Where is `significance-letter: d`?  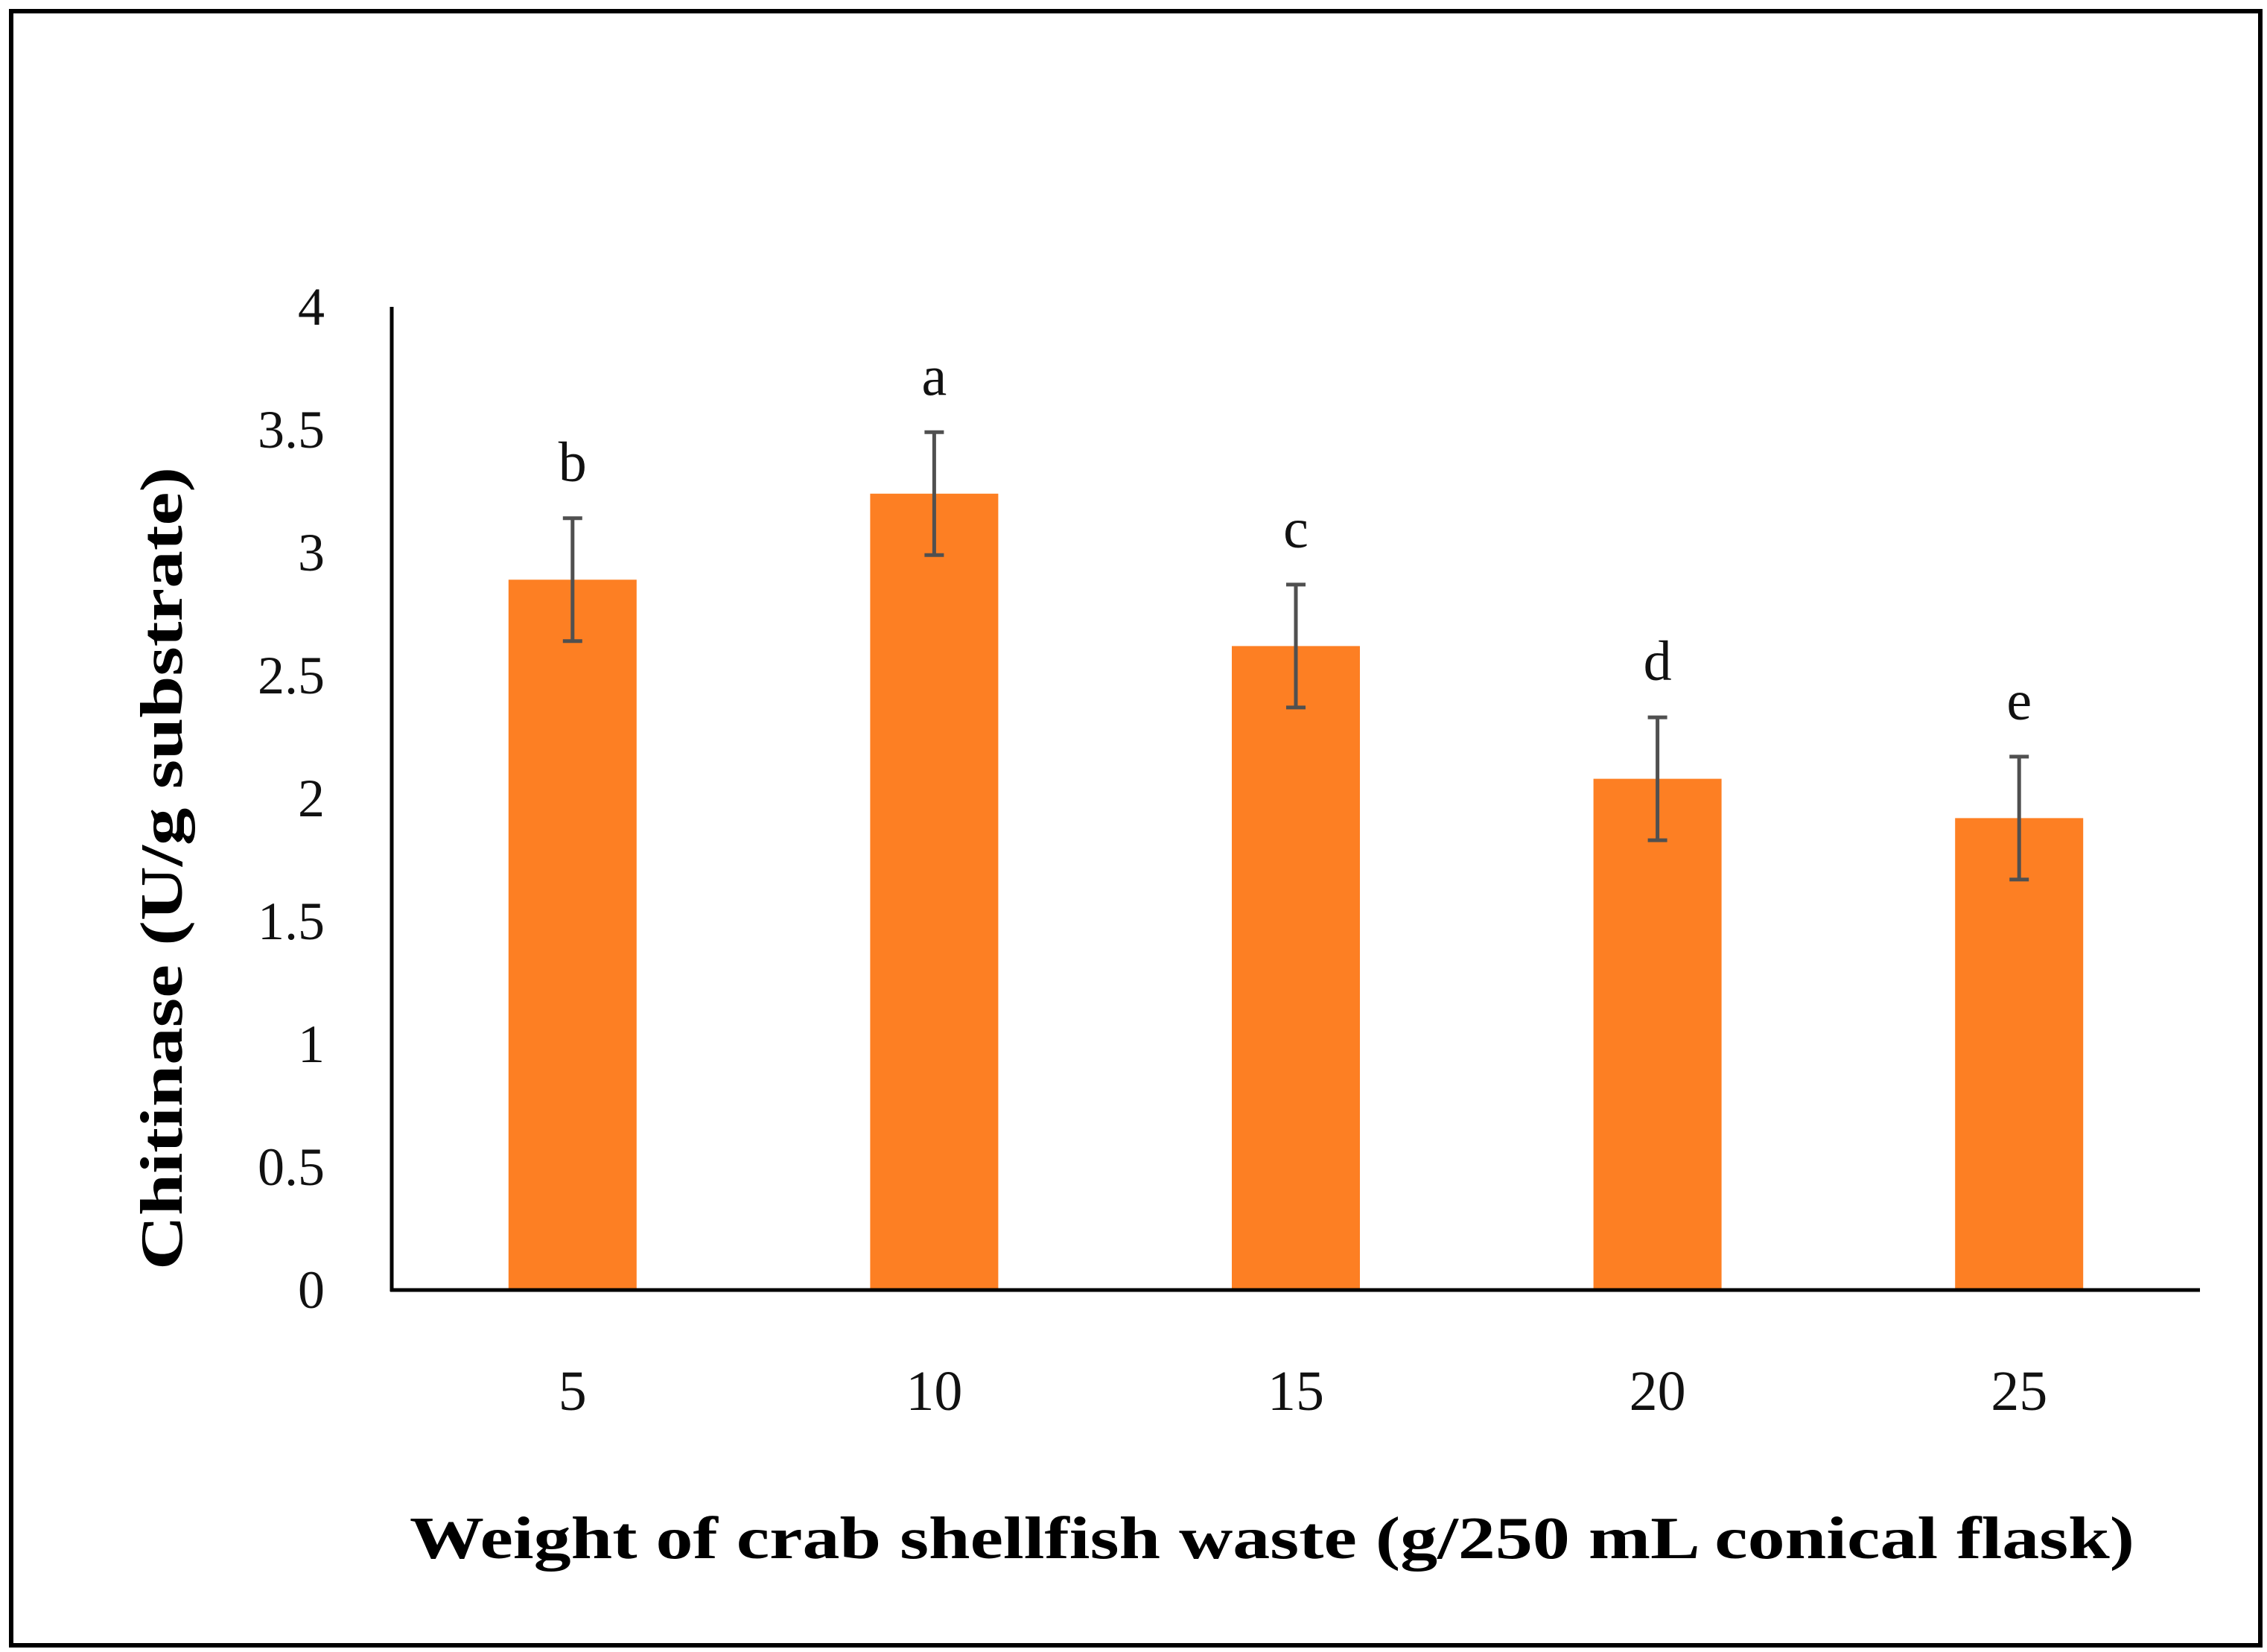
significance-letter: d is located at coordinates (1658, 661).